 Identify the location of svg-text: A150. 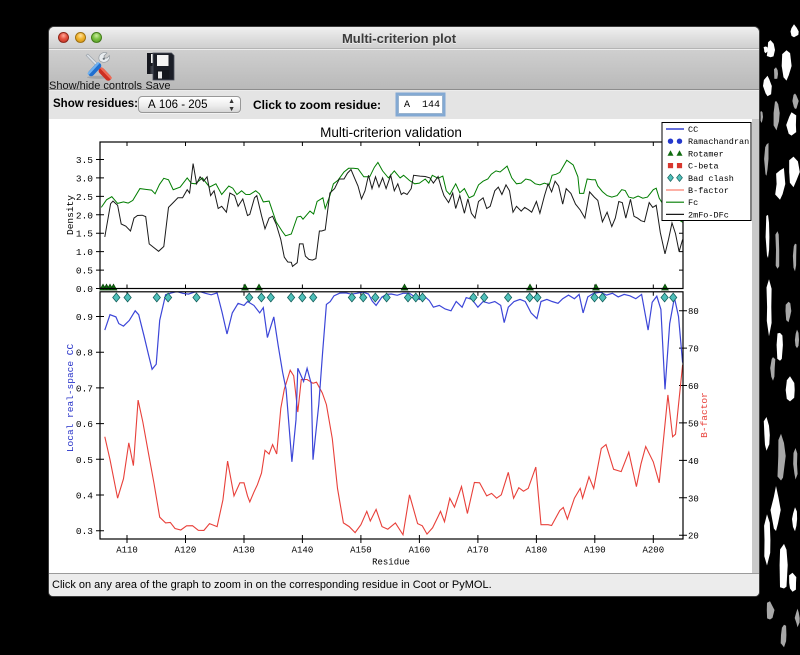
(361, 551).